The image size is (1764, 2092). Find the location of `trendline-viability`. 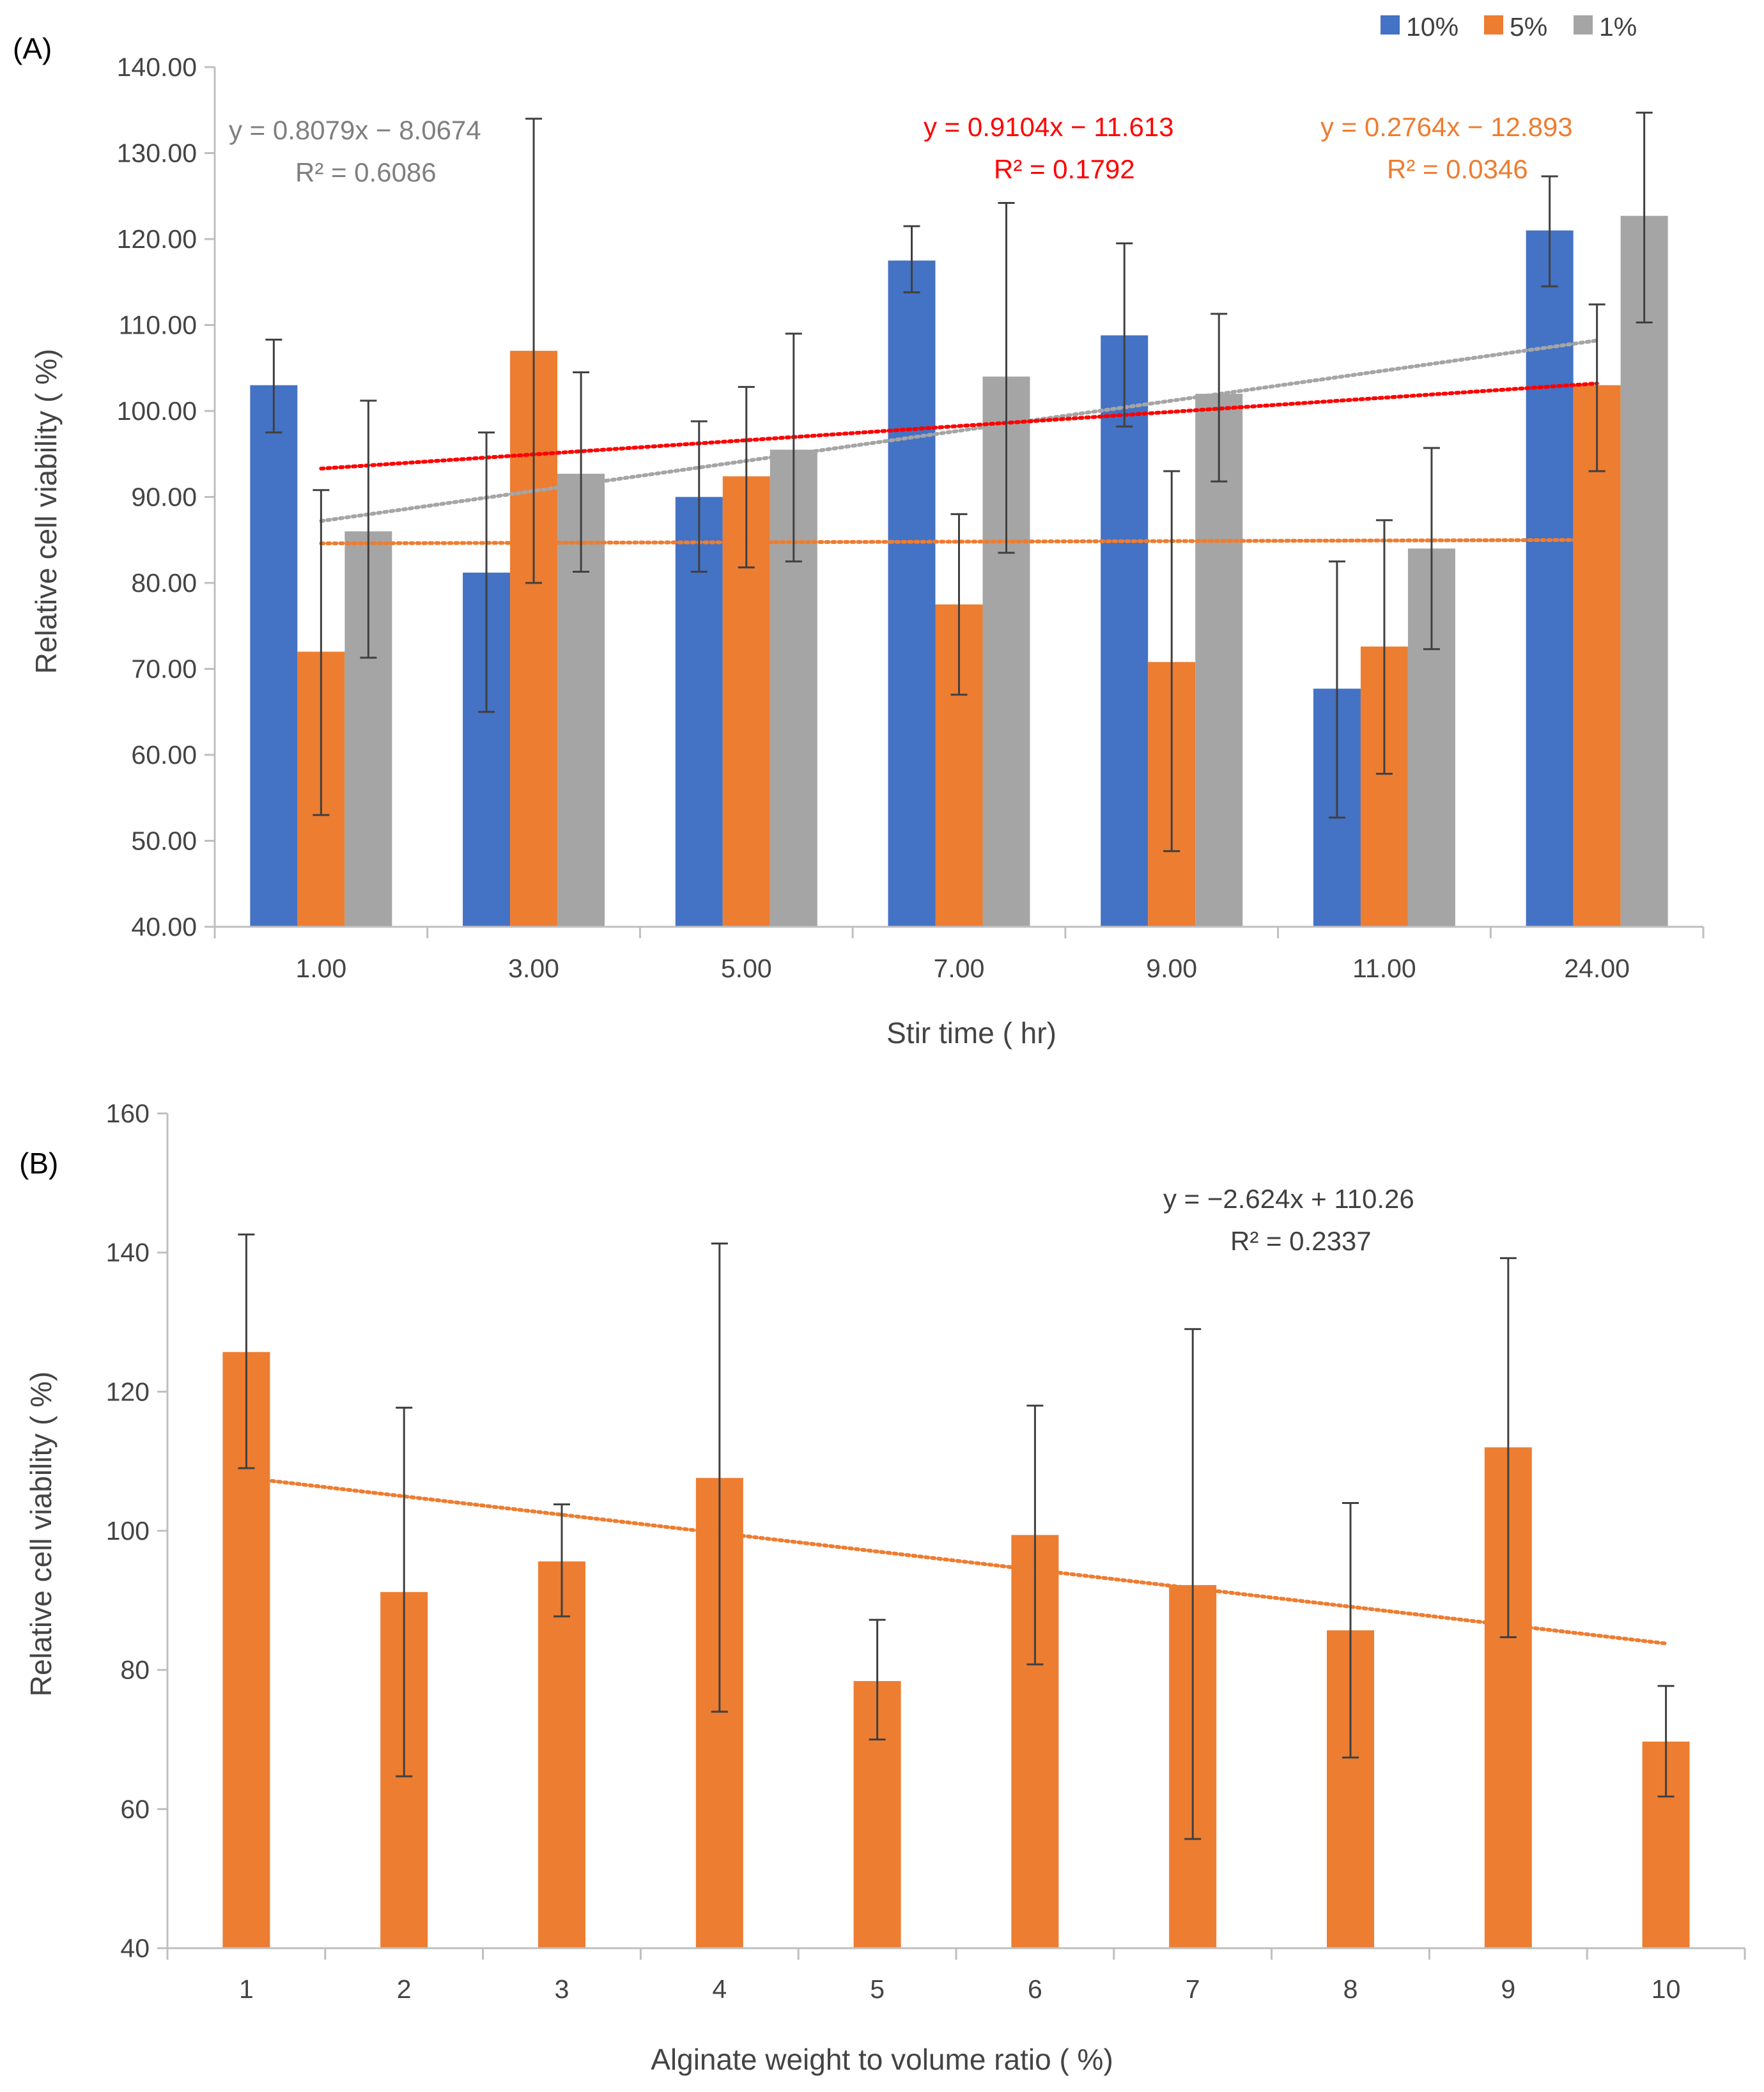

trendline-viability is located at coordinates (956, 1561).